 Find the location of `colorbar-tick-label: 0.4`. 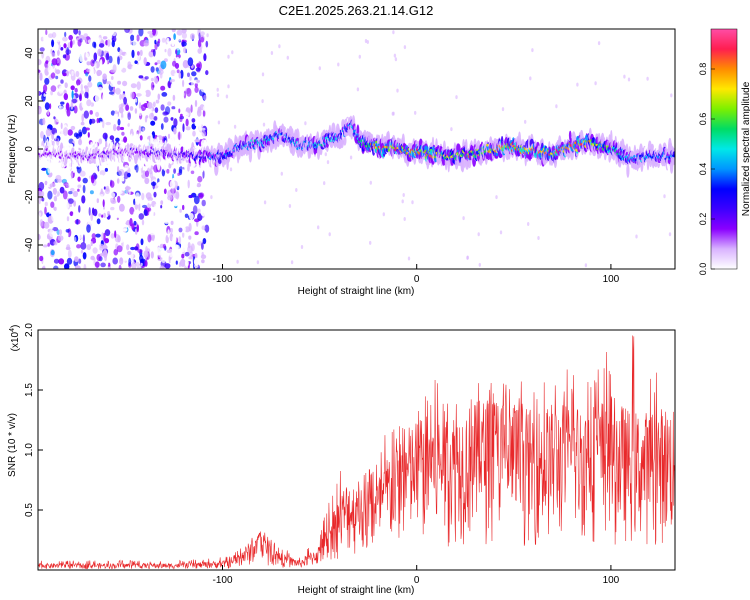

colorbar-tick-label: 0.4 is located at coordinates (703, 169).